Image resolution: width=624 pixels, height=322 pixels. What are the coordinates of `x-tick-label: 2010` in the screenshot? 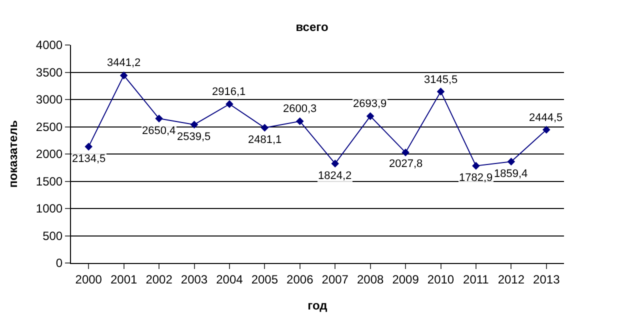 It's located at (440, 279).